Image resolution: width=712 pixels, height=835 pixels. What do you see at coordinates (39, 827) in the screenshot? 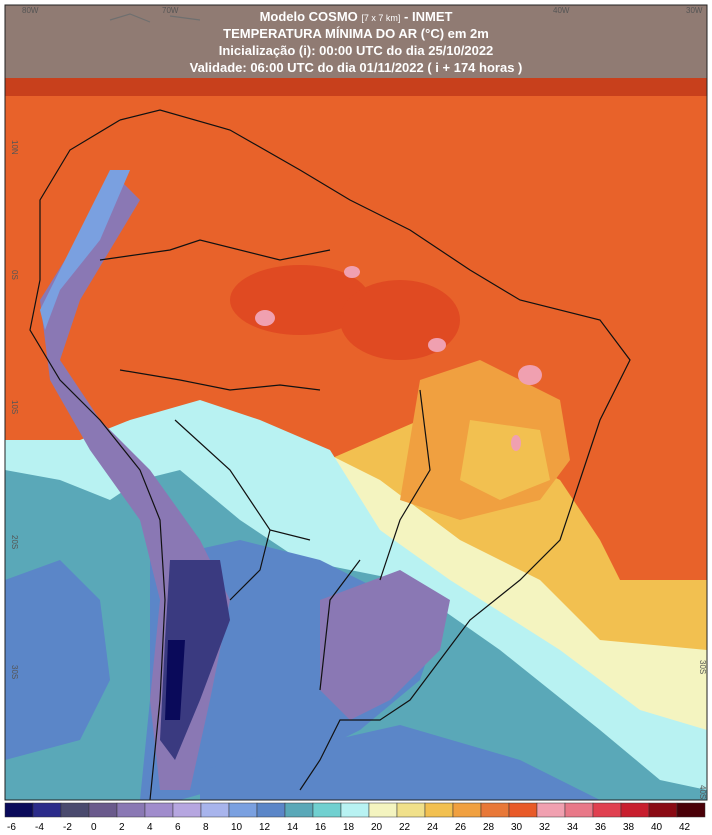
I see `colorbar-label: -4` at bounding box center [39, 827].